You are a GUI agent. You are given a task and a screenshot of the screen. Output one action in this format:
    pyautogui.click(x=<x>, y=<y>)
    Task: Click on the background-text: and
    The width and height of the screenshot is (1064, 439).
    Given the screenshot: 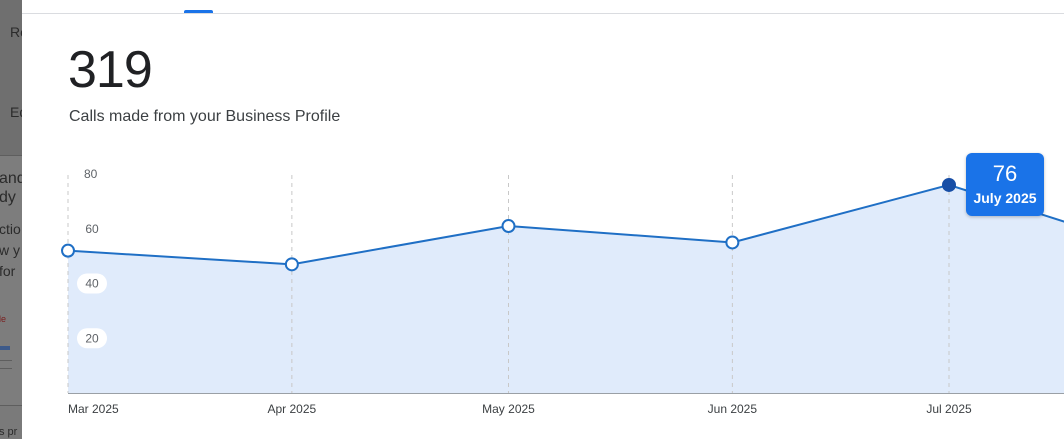 What is the action you would take?
    pyautogui.click(x=11, y=178)
    